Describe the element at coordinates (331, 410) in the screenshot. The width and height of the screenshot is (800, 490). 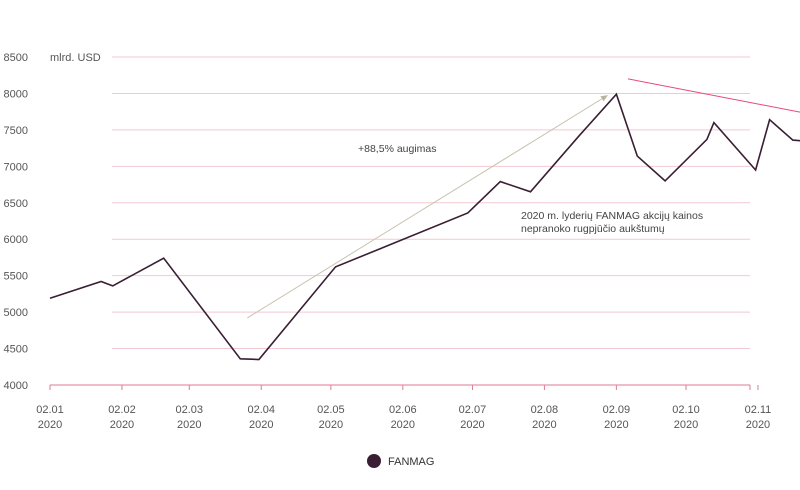
I see `x-tick-label: 02.05` at that location.